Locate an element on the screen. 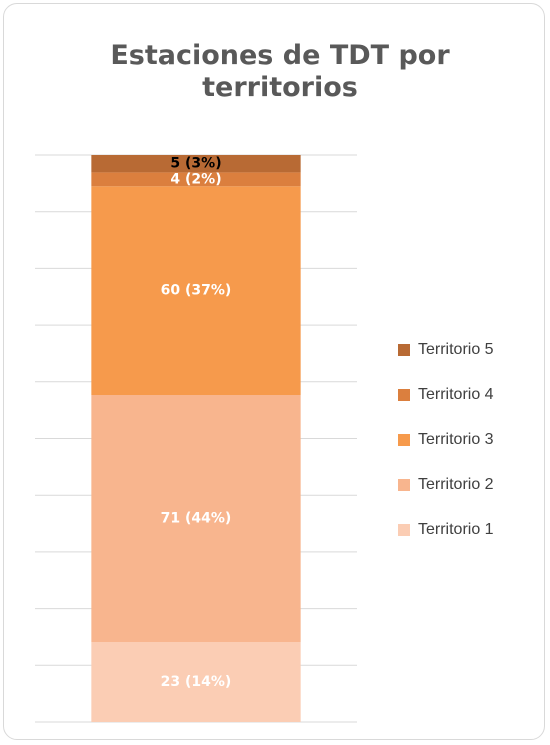 The height and width of the screenshot is (745, 550). legend-label: Territorio 4 is located at coordinates (456, 394).